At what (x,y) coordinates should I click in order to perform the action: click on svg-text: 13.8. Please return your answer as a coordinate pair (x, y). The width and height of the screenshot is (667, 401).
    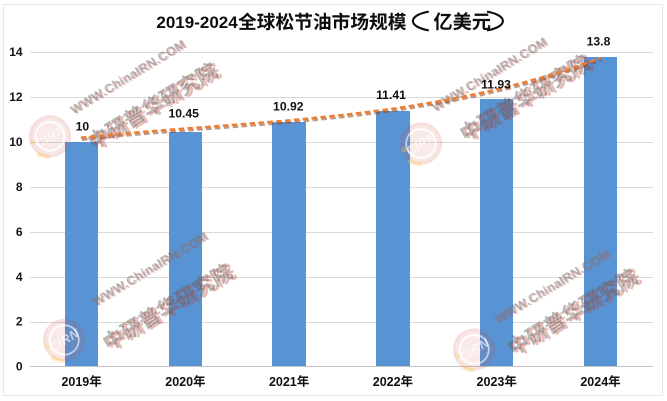
    Looking at the image, I should click on (599, 42).